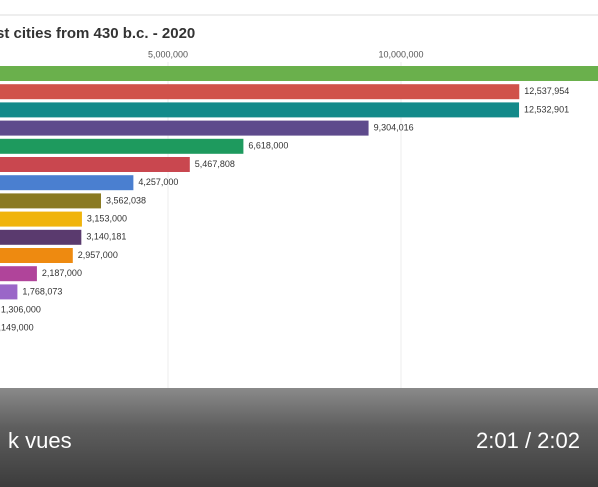 The image size is (598, 487). Describe the element at coordinates (168, 54) in the screenshot. I see `x-tick-label: 5,000,000` at that location.